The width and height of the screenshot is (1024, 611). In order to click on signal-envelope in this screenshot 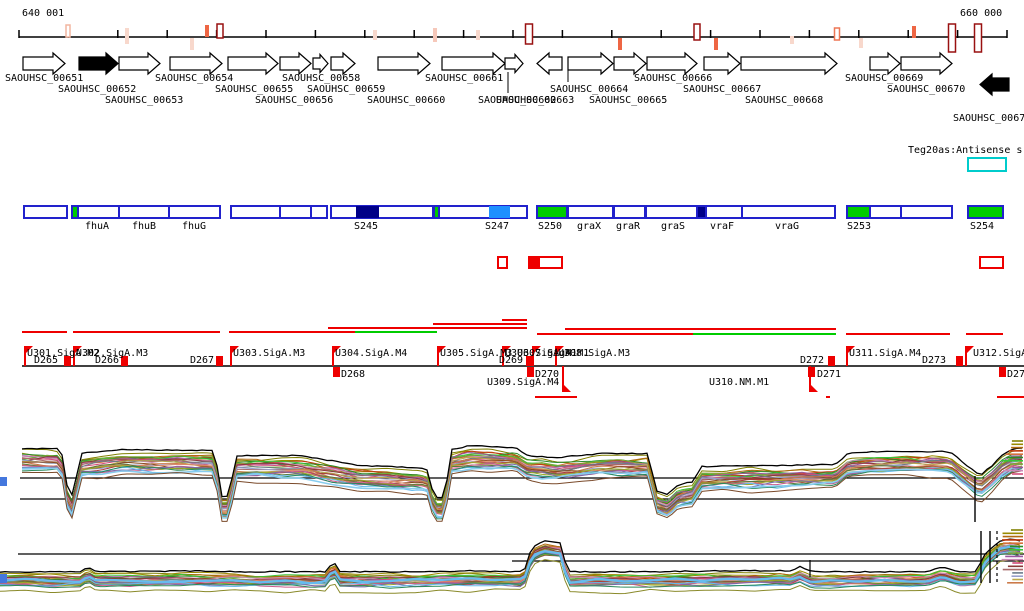, I will do `click(510, 555)`.